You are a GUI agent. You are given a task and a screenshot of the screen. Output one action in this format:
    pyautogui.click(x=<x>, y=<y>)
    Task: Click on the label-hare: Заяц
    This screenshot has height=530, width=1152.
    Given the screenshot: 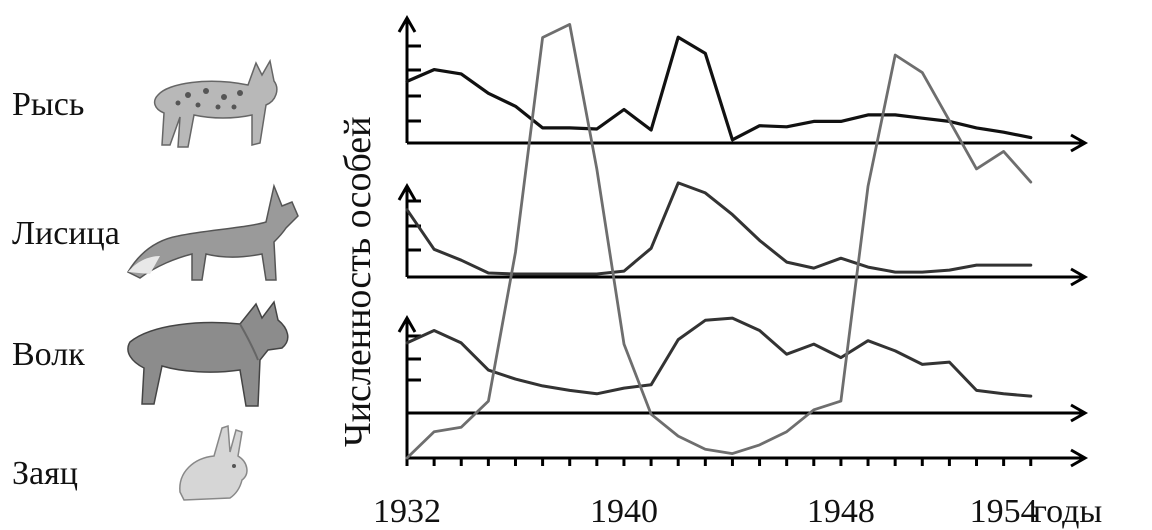 What is the action you would take?
    pyautogui.click(x=45, y=473)
    